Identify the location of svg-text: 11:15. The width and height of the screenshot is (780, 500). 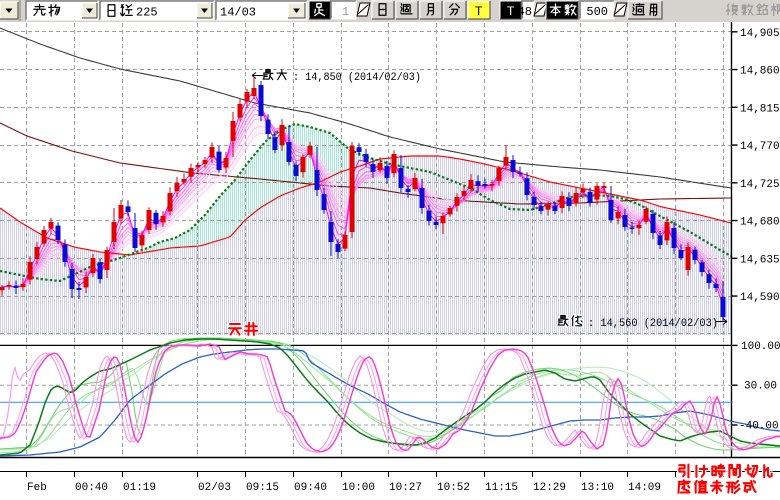
(501, 488).